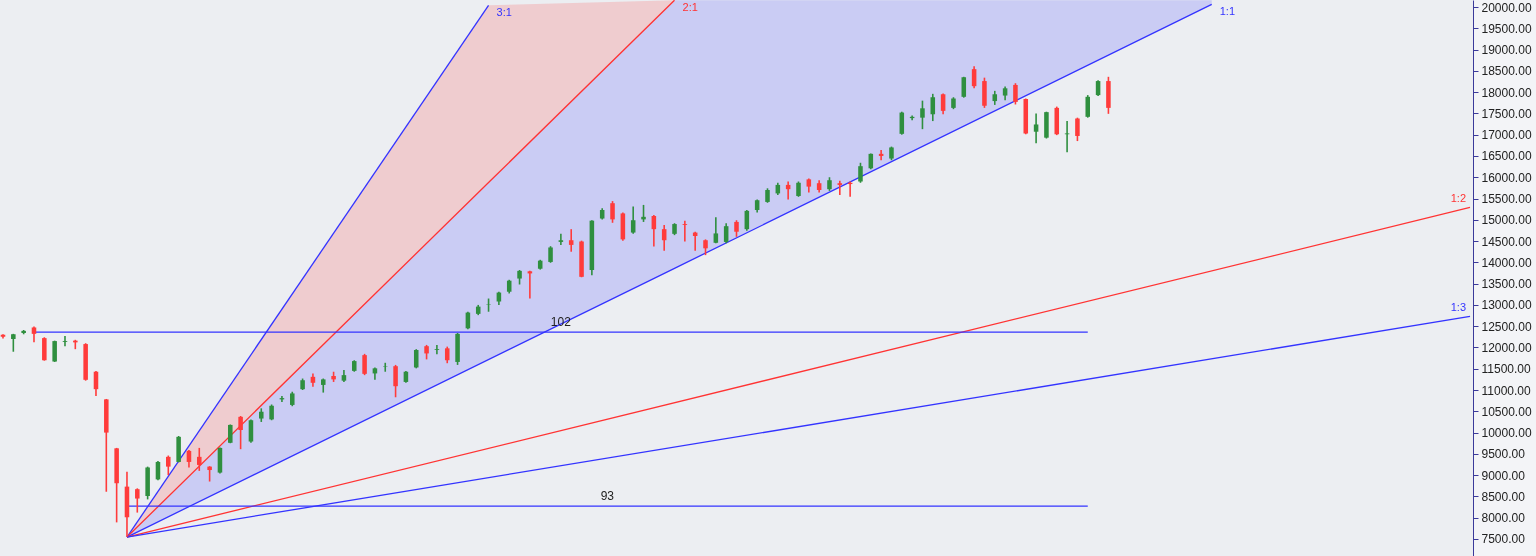  Describe the element at coordinates (690, 7) in the screenshot. I see `series-label: 2:1` at that location.